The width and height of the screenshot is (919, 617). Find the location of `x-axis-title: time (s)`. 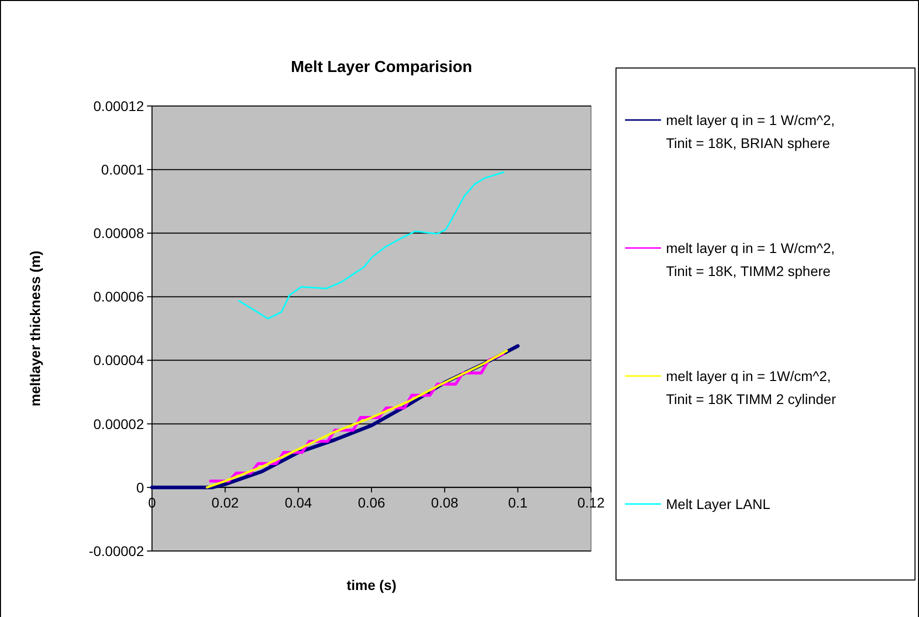

x-axis-title: time (s) is located at coordinates (371, 585).